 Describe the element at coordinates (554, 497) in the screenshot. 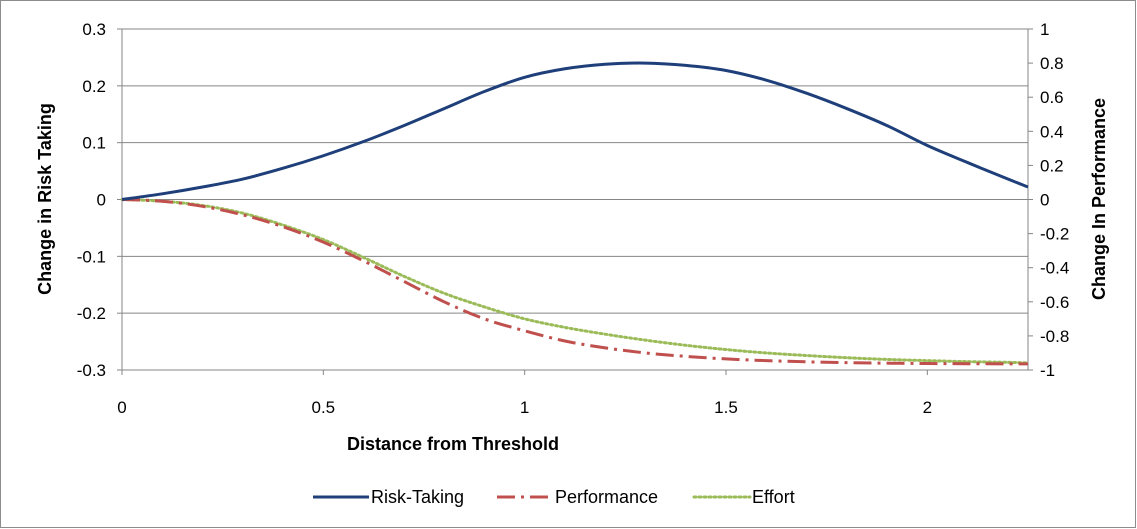

I see `legend: Risk-Taking Performance Effort` at that location.